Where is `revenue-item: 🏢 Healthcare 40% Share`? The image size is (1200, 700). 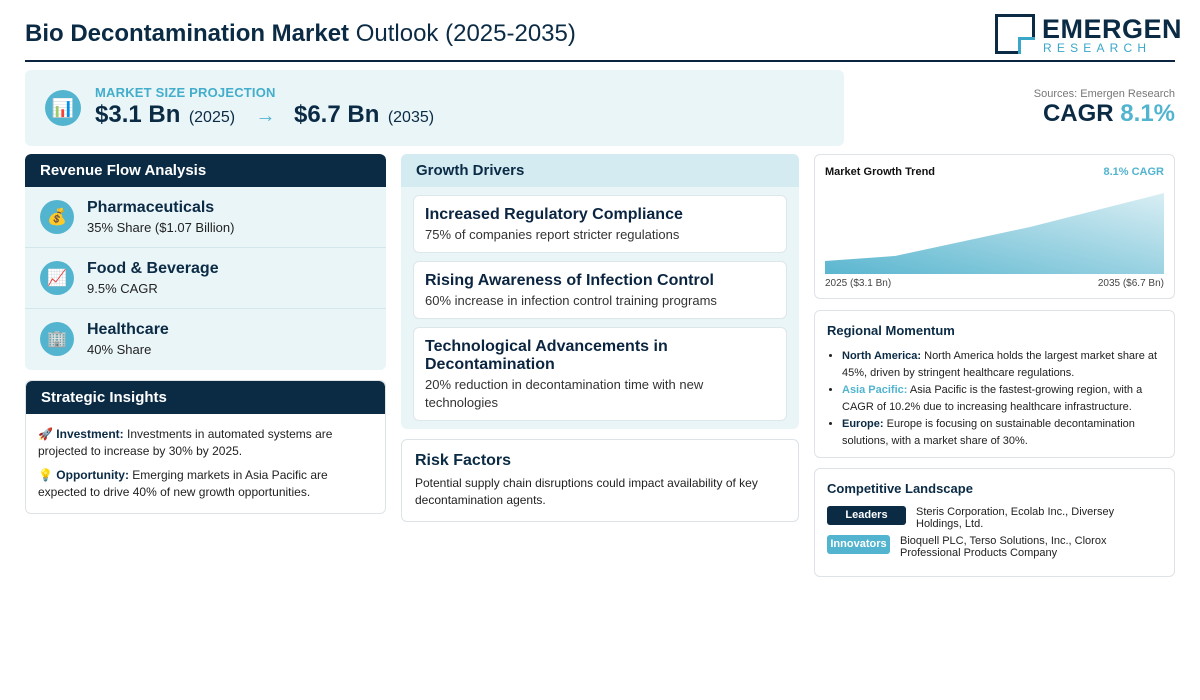 revenue-item: 🏢 Healthcare 40% Share is located at coordinates (205, 339).